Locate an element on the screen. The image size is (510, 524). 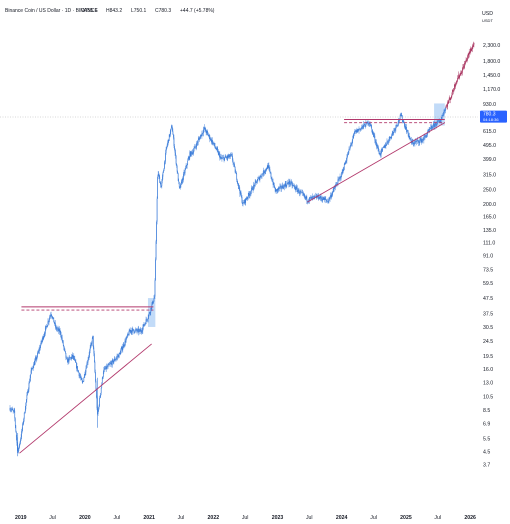
price-tick-label: 37.5 is located at coordinates (488, 314).